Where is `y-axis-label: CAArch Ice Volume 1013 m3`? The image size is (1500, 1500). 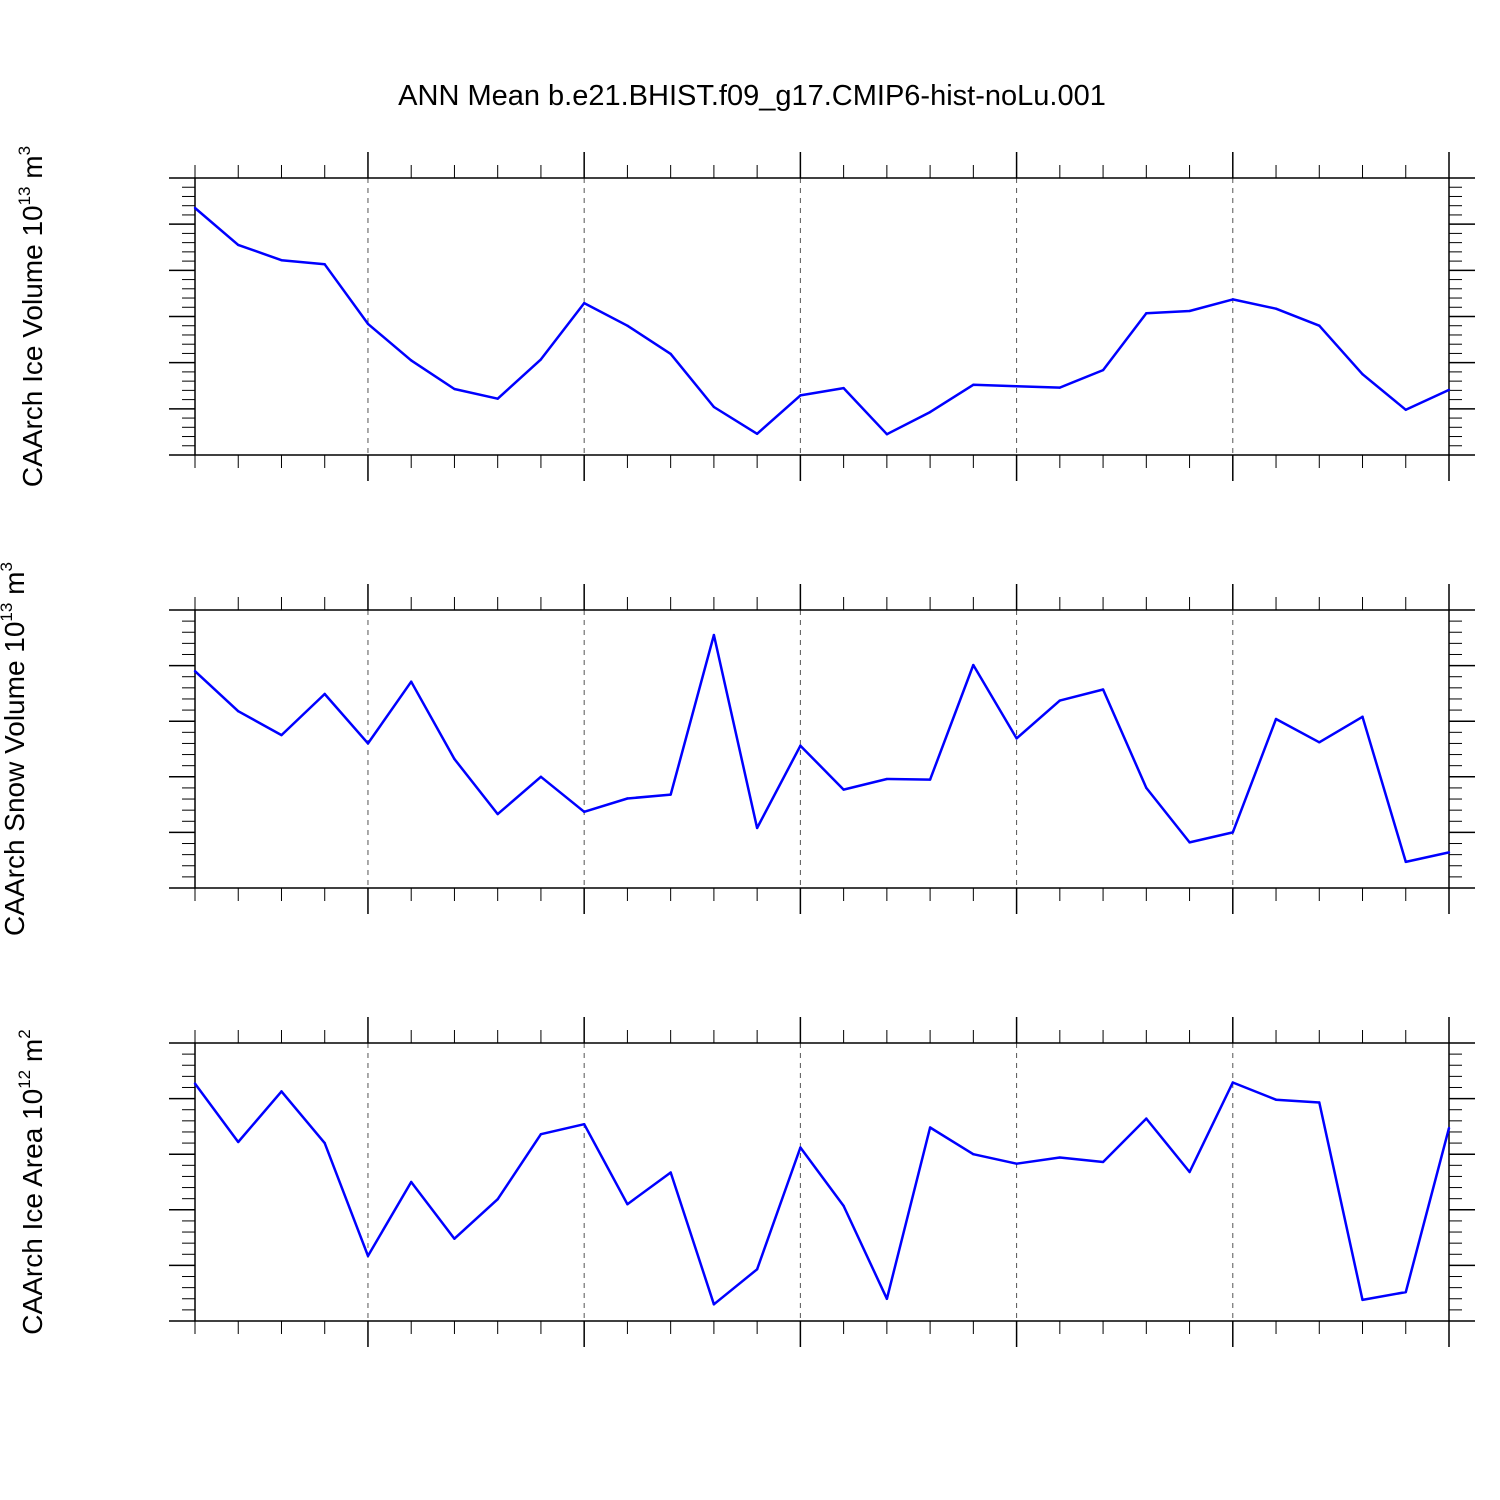 y-axis-label: CAArch Ice Volume 1013 m3 is located at coordinates (31, 316).